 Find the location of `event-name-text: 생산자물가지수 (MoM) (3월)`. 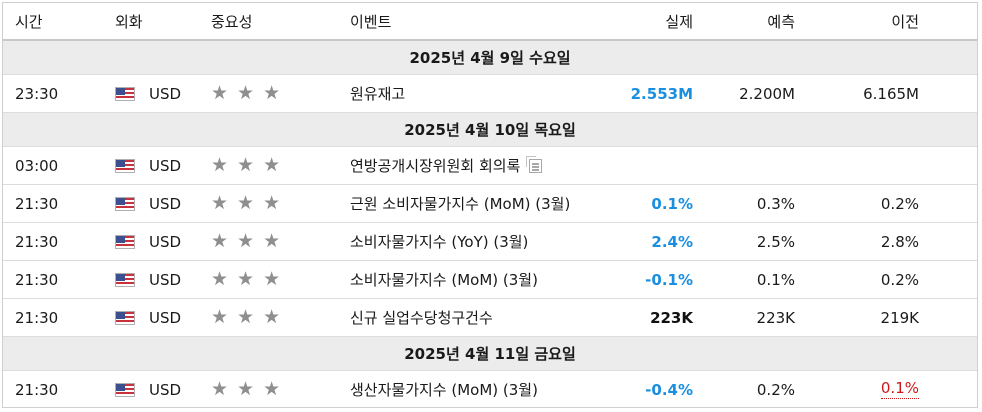

event-name-text: 생산자물가지수 (MoM) (3월) is located at coordinates (444, 390).